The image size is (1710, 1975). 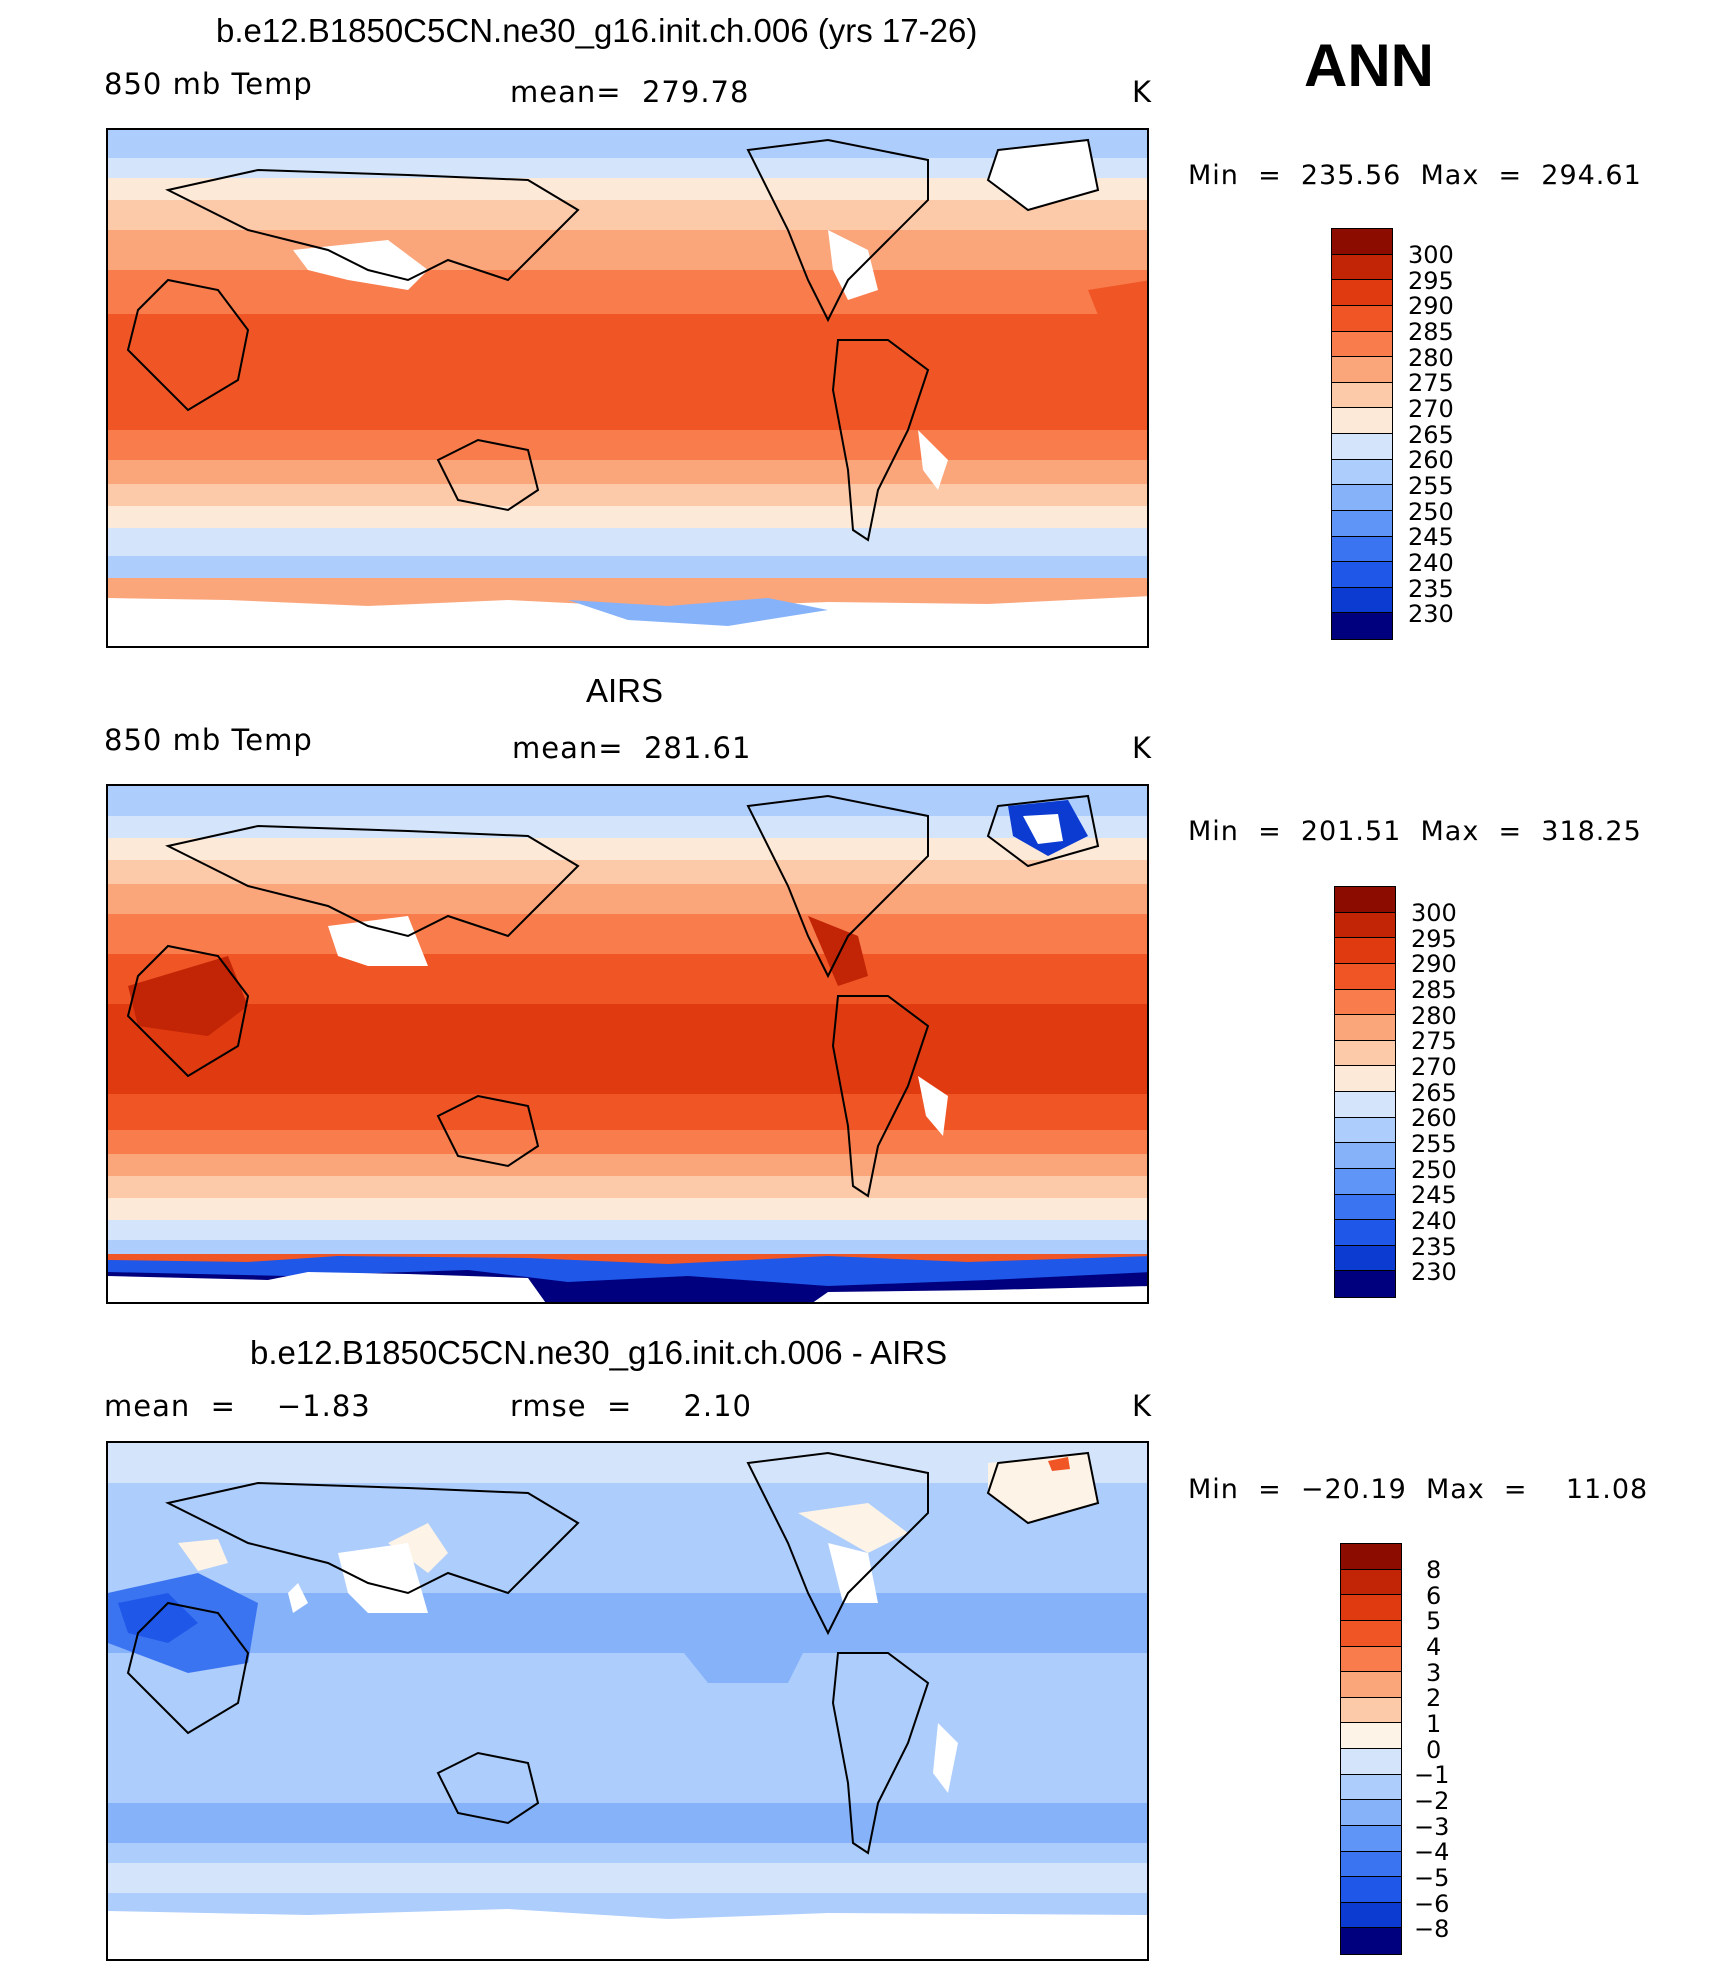 I want to click on panel2-colorbar-tick: 250, so click(x=1434, y=1170).